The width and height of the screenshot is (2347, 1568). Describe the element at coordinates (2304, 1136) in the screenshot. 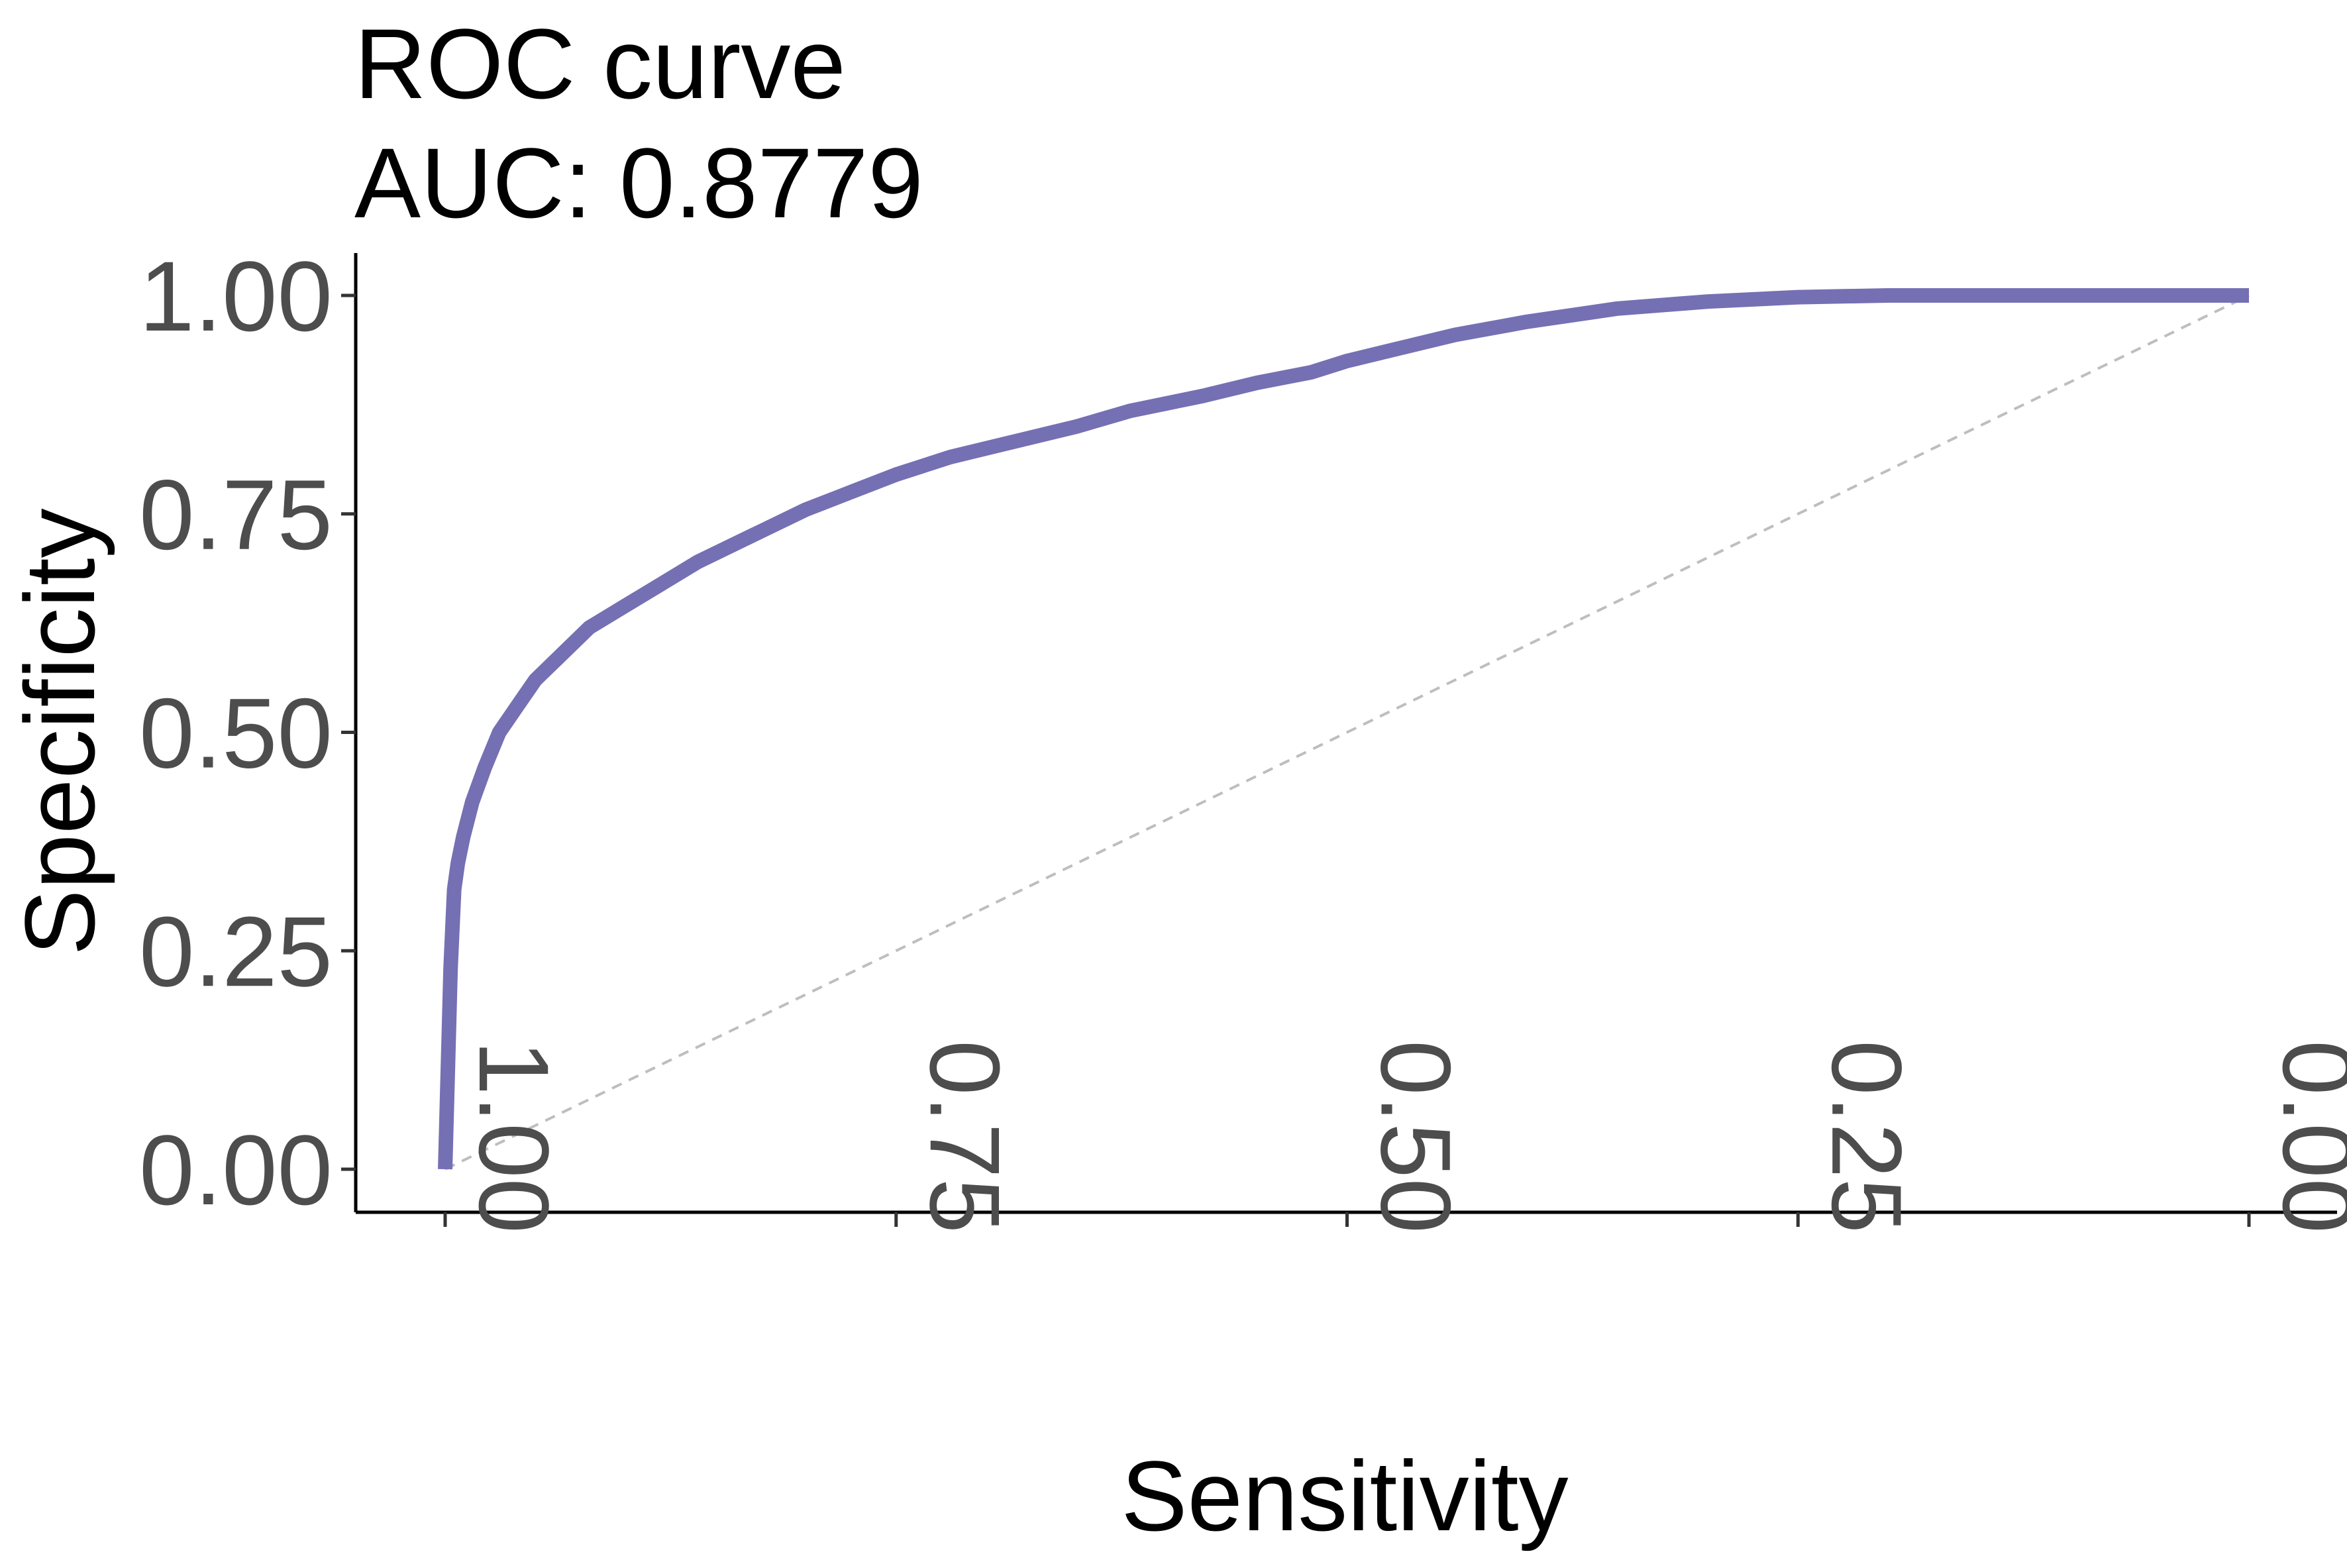

I see `x-tick-label: 0.00` at that location.